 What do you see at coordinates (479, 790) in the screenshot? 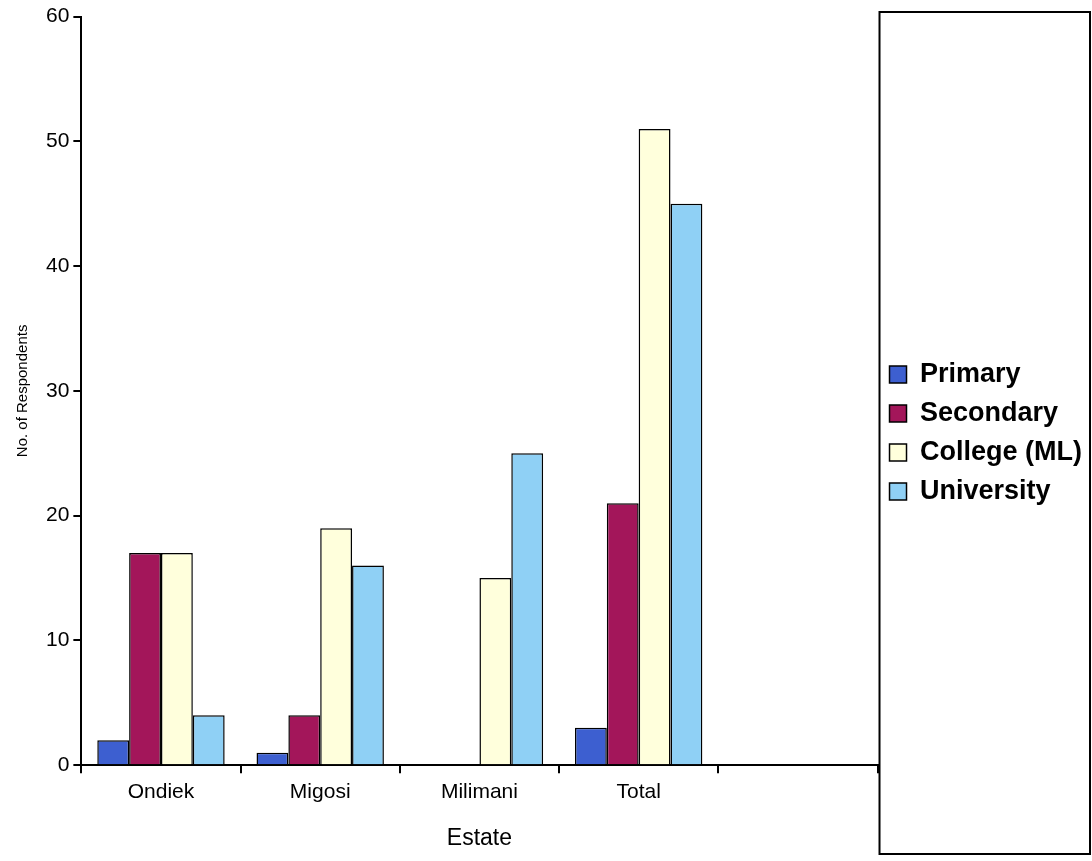
I see `x-tick-label: Milimani` at bounding box center [479, 790].